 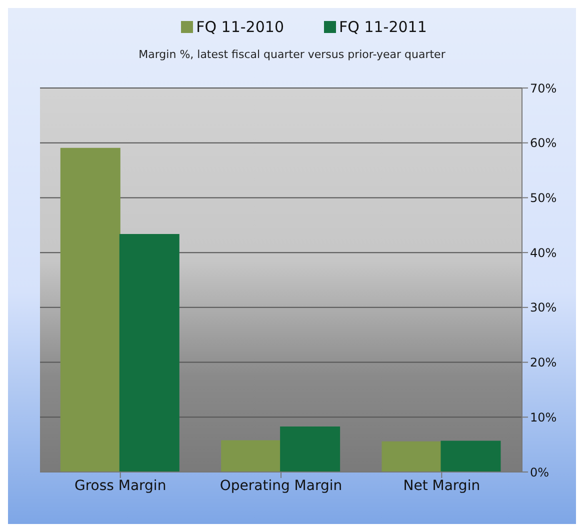 I want to click on legend-label: FQ 11-2010, so click(x=240, y=27).